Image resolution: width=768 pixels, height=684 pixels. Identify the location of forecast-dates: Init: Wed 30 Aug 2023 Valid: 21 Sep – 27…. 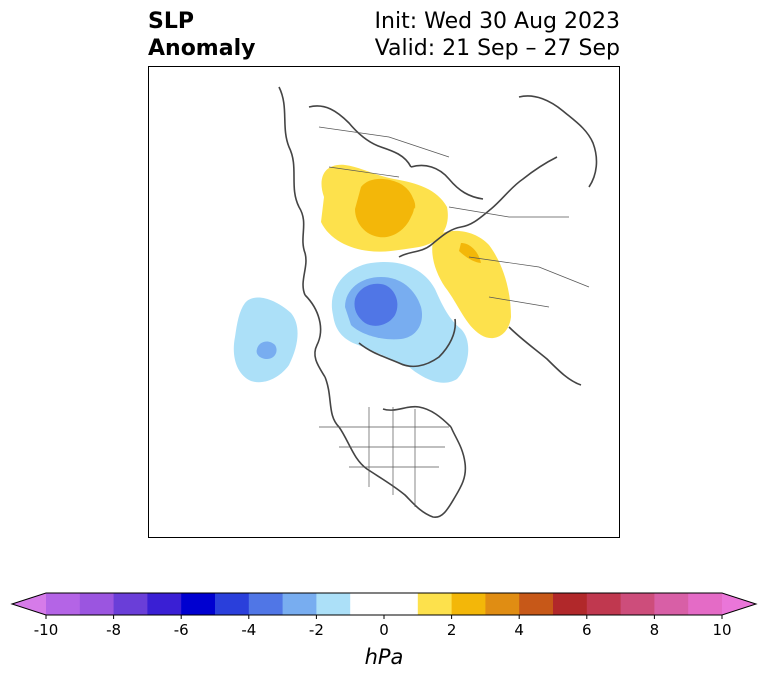
(497, 35).